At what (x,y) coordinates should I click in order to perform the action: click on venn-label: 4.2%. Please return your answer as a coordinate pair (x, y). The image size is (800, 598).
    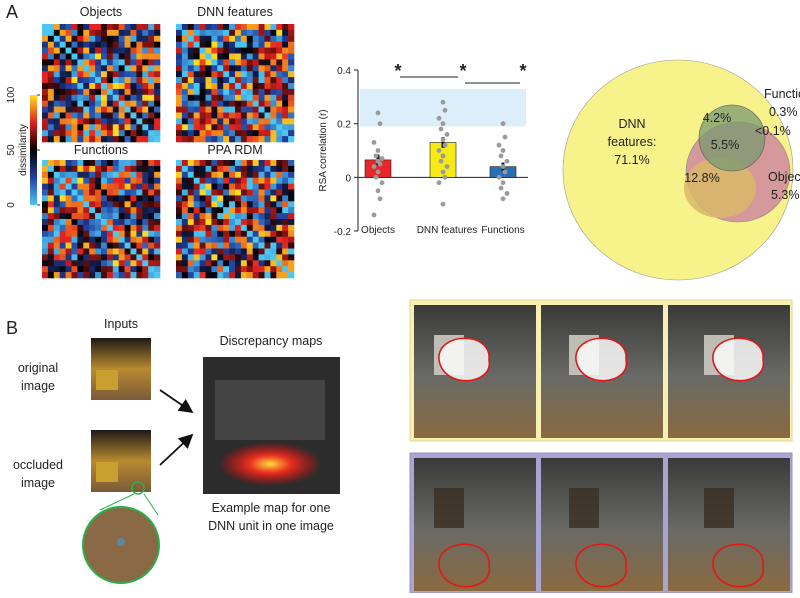
    Looking at the image, I should click on (717, 118).